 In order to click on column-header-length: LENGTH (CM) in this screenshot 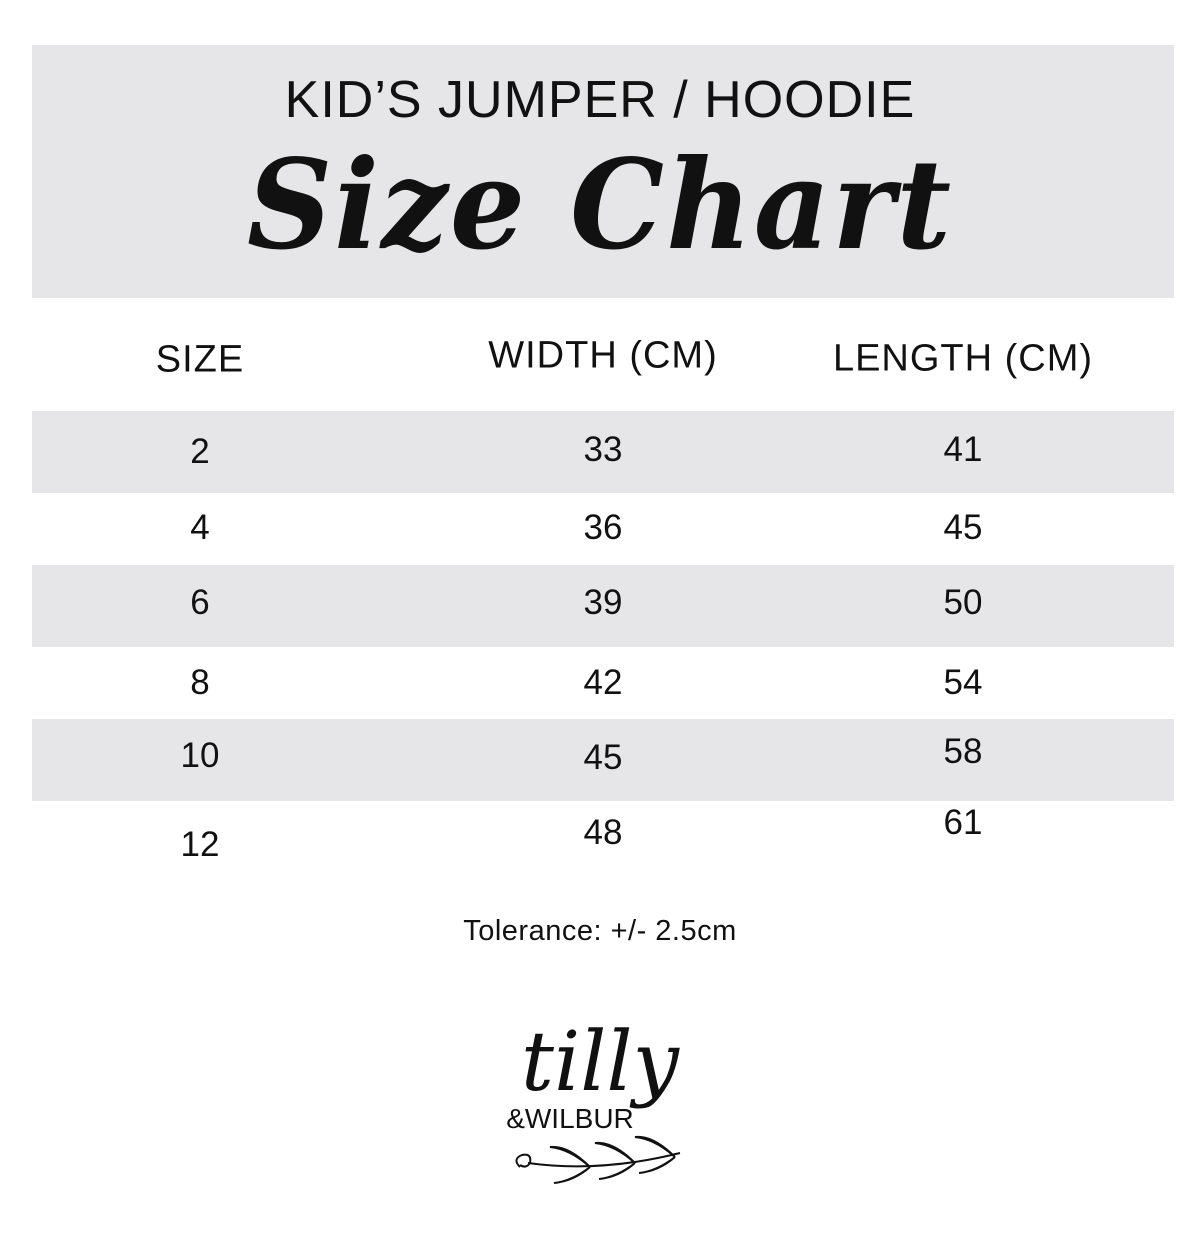, I will do `click(963, 358)`.